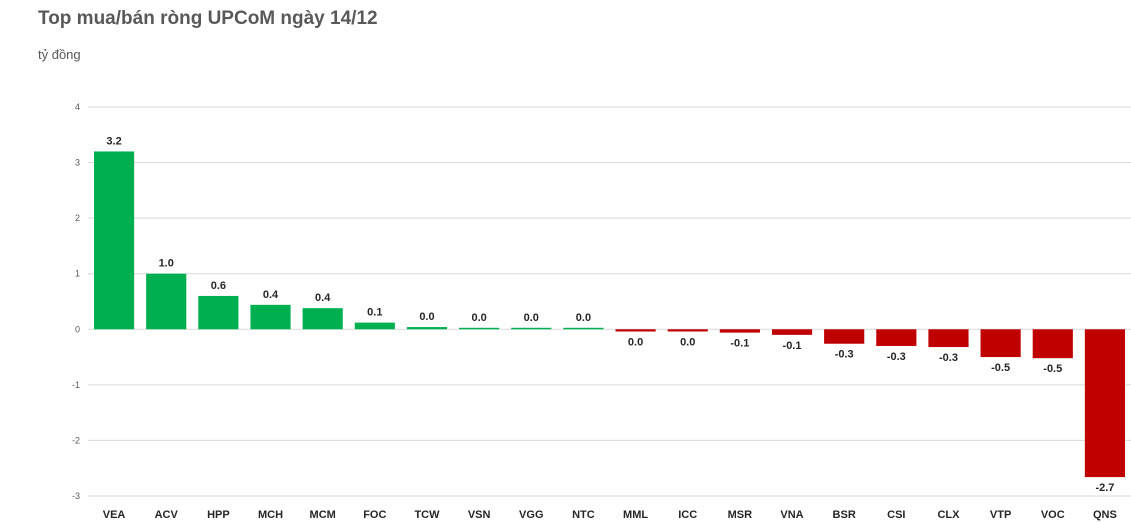 The height and width of the screenshot is (523, 1131). Describe the element at coordinates (77, 218) in the screenshot. I see `y-tick-label: 2` at that location.